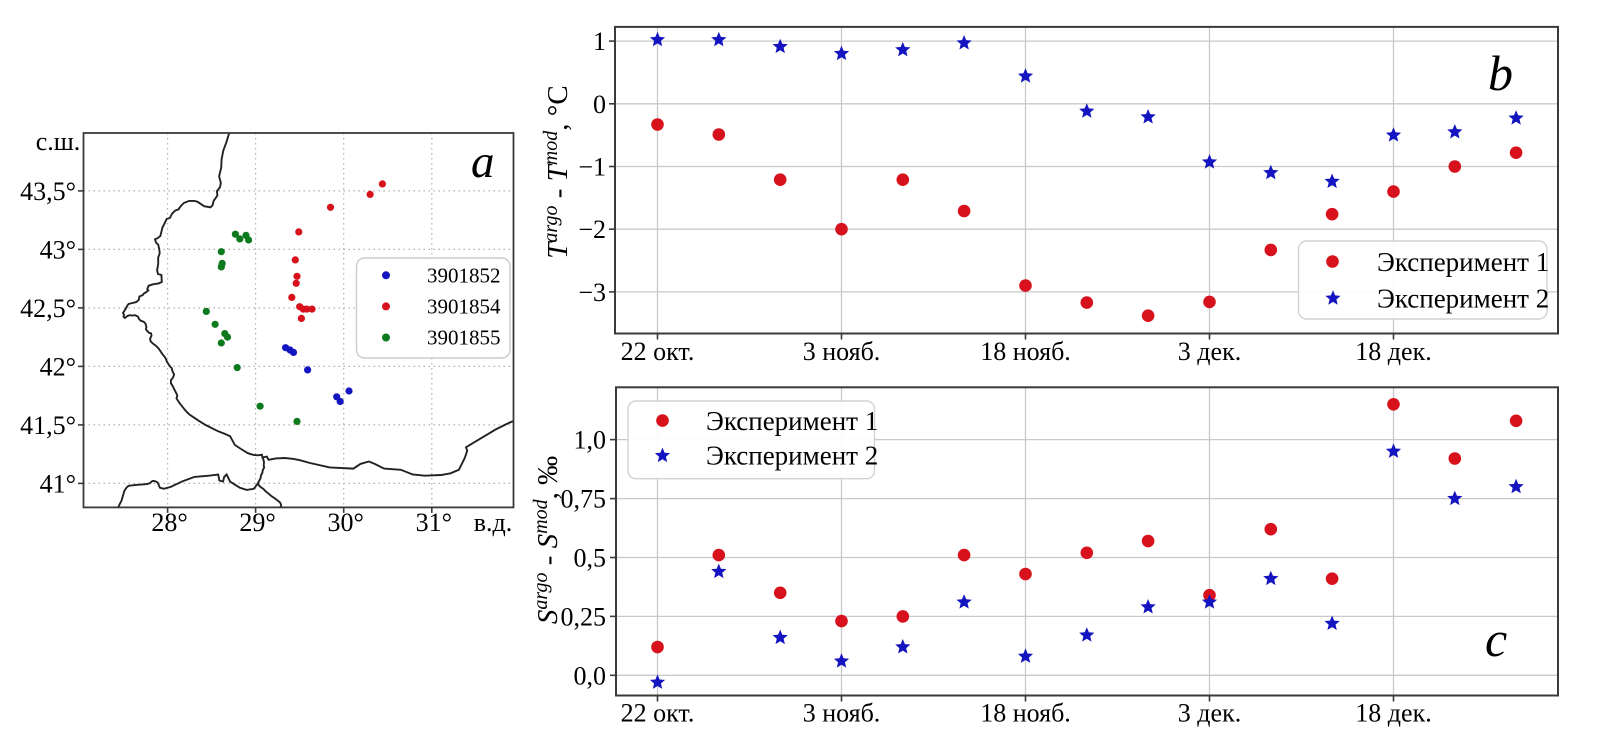  I want to click on svg-text: c, so click(1496, 639).